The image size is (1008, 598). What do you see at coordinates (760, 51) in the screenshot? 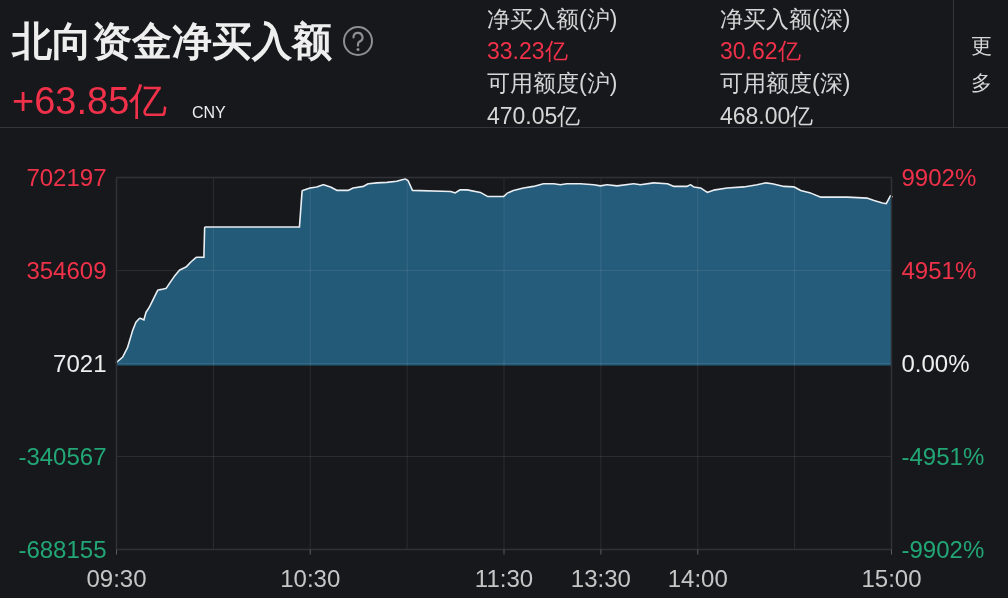
I see `text: 30.62亿` at bounding box center [760, 51].